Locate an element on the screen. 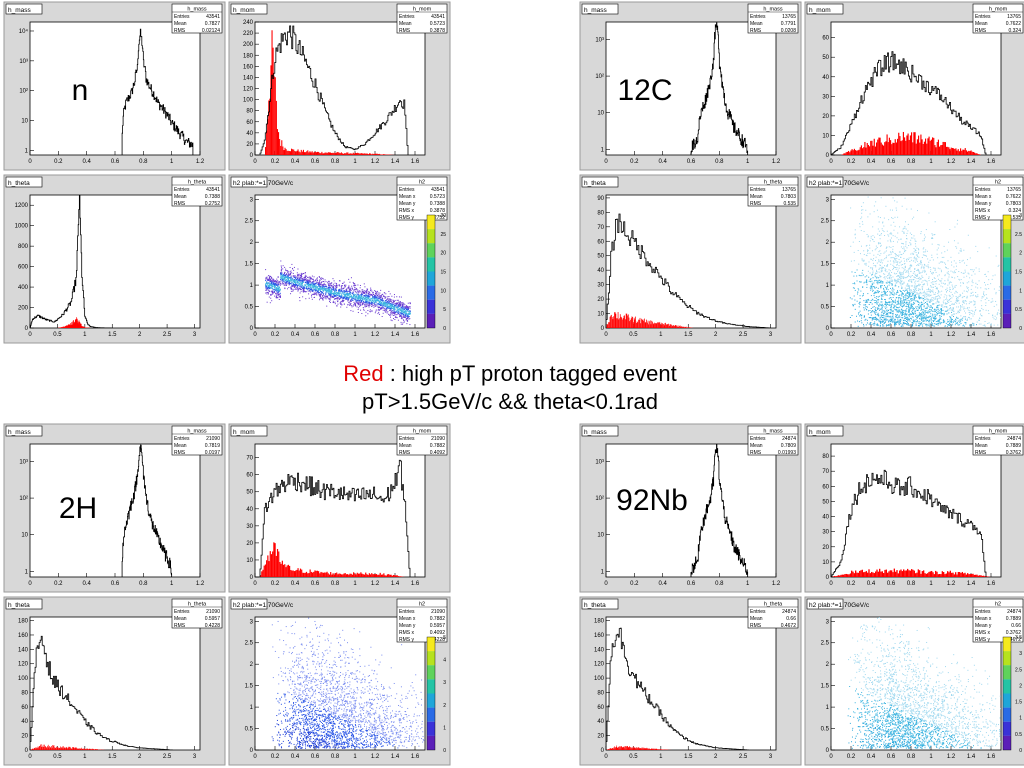 Image resolution: width=1024 pixels, height=768 pixels. y-tick-label: 0 is located at coordinates (252, 329).